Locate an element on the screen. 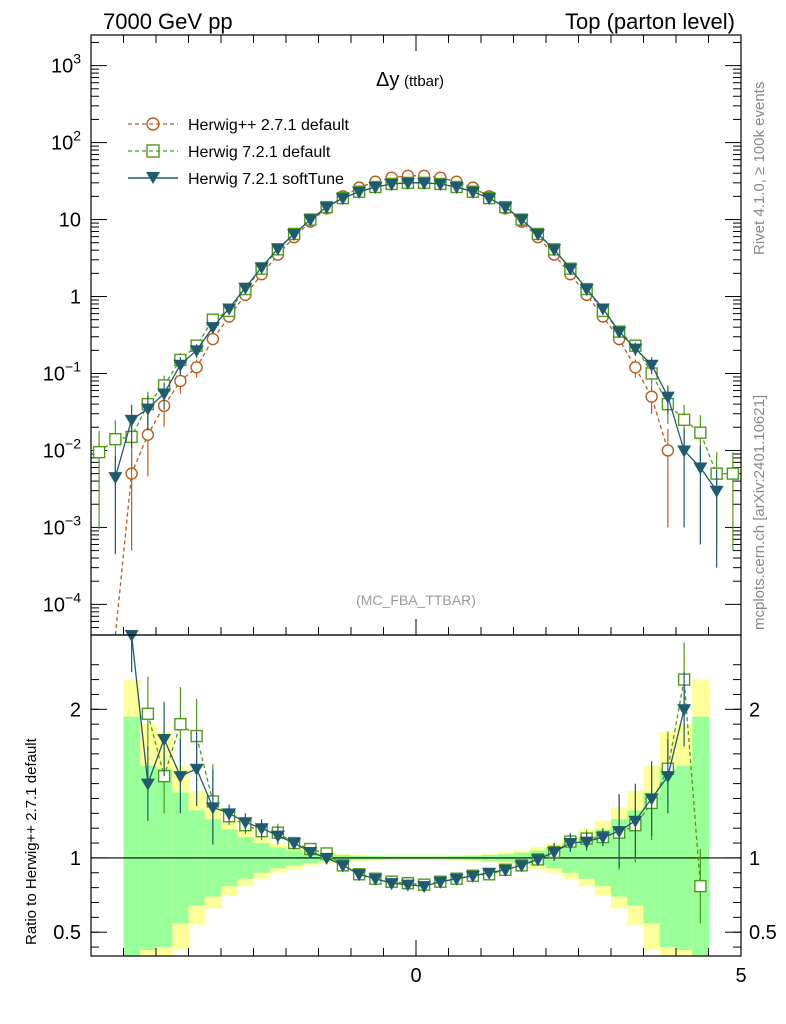 The width and height of the screenshot is (786, 1024). header-level: Top (parton level) is located at coordinates (650, 21).